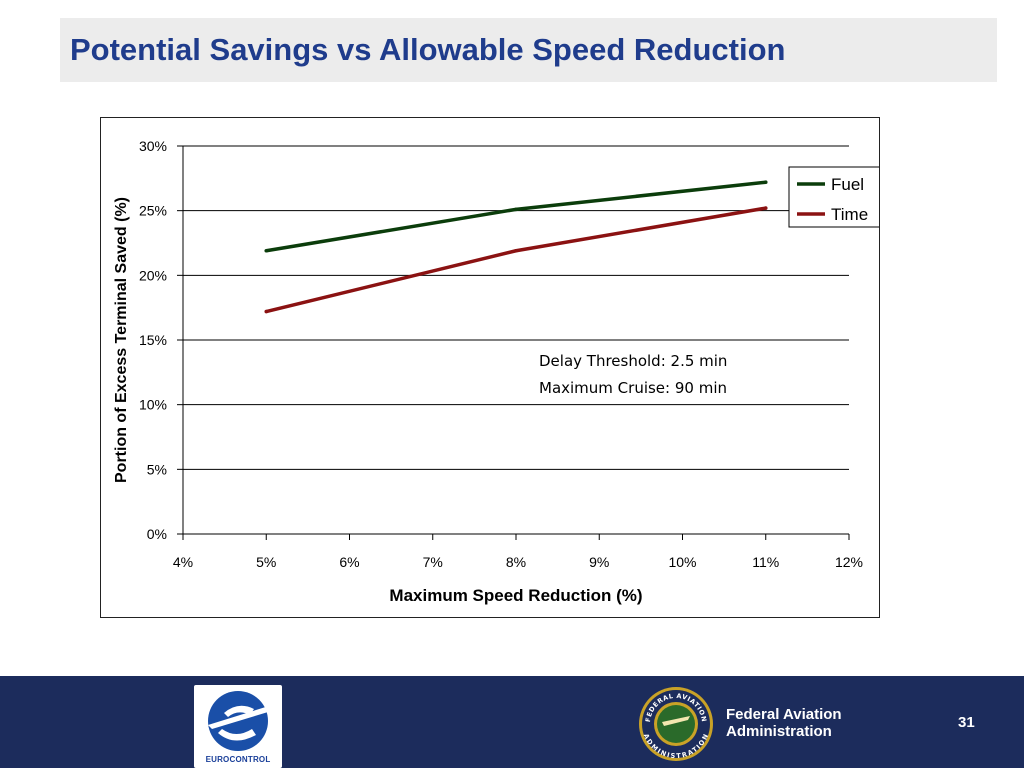  I want to click on y-tick-label: 5%, so click(157, 469).